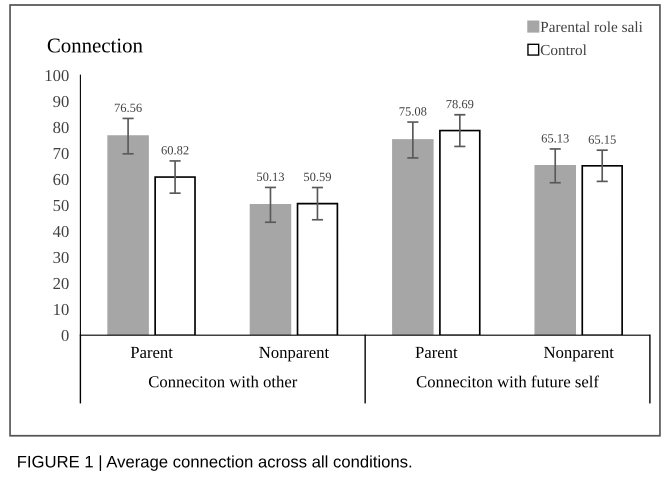 Image resolution: width=670 pixels, height=498 pixels. What do you see at coordinates (61, 154) in the screenshot?
I see `y-tick-label: 70` at bounding box center [61, 154].